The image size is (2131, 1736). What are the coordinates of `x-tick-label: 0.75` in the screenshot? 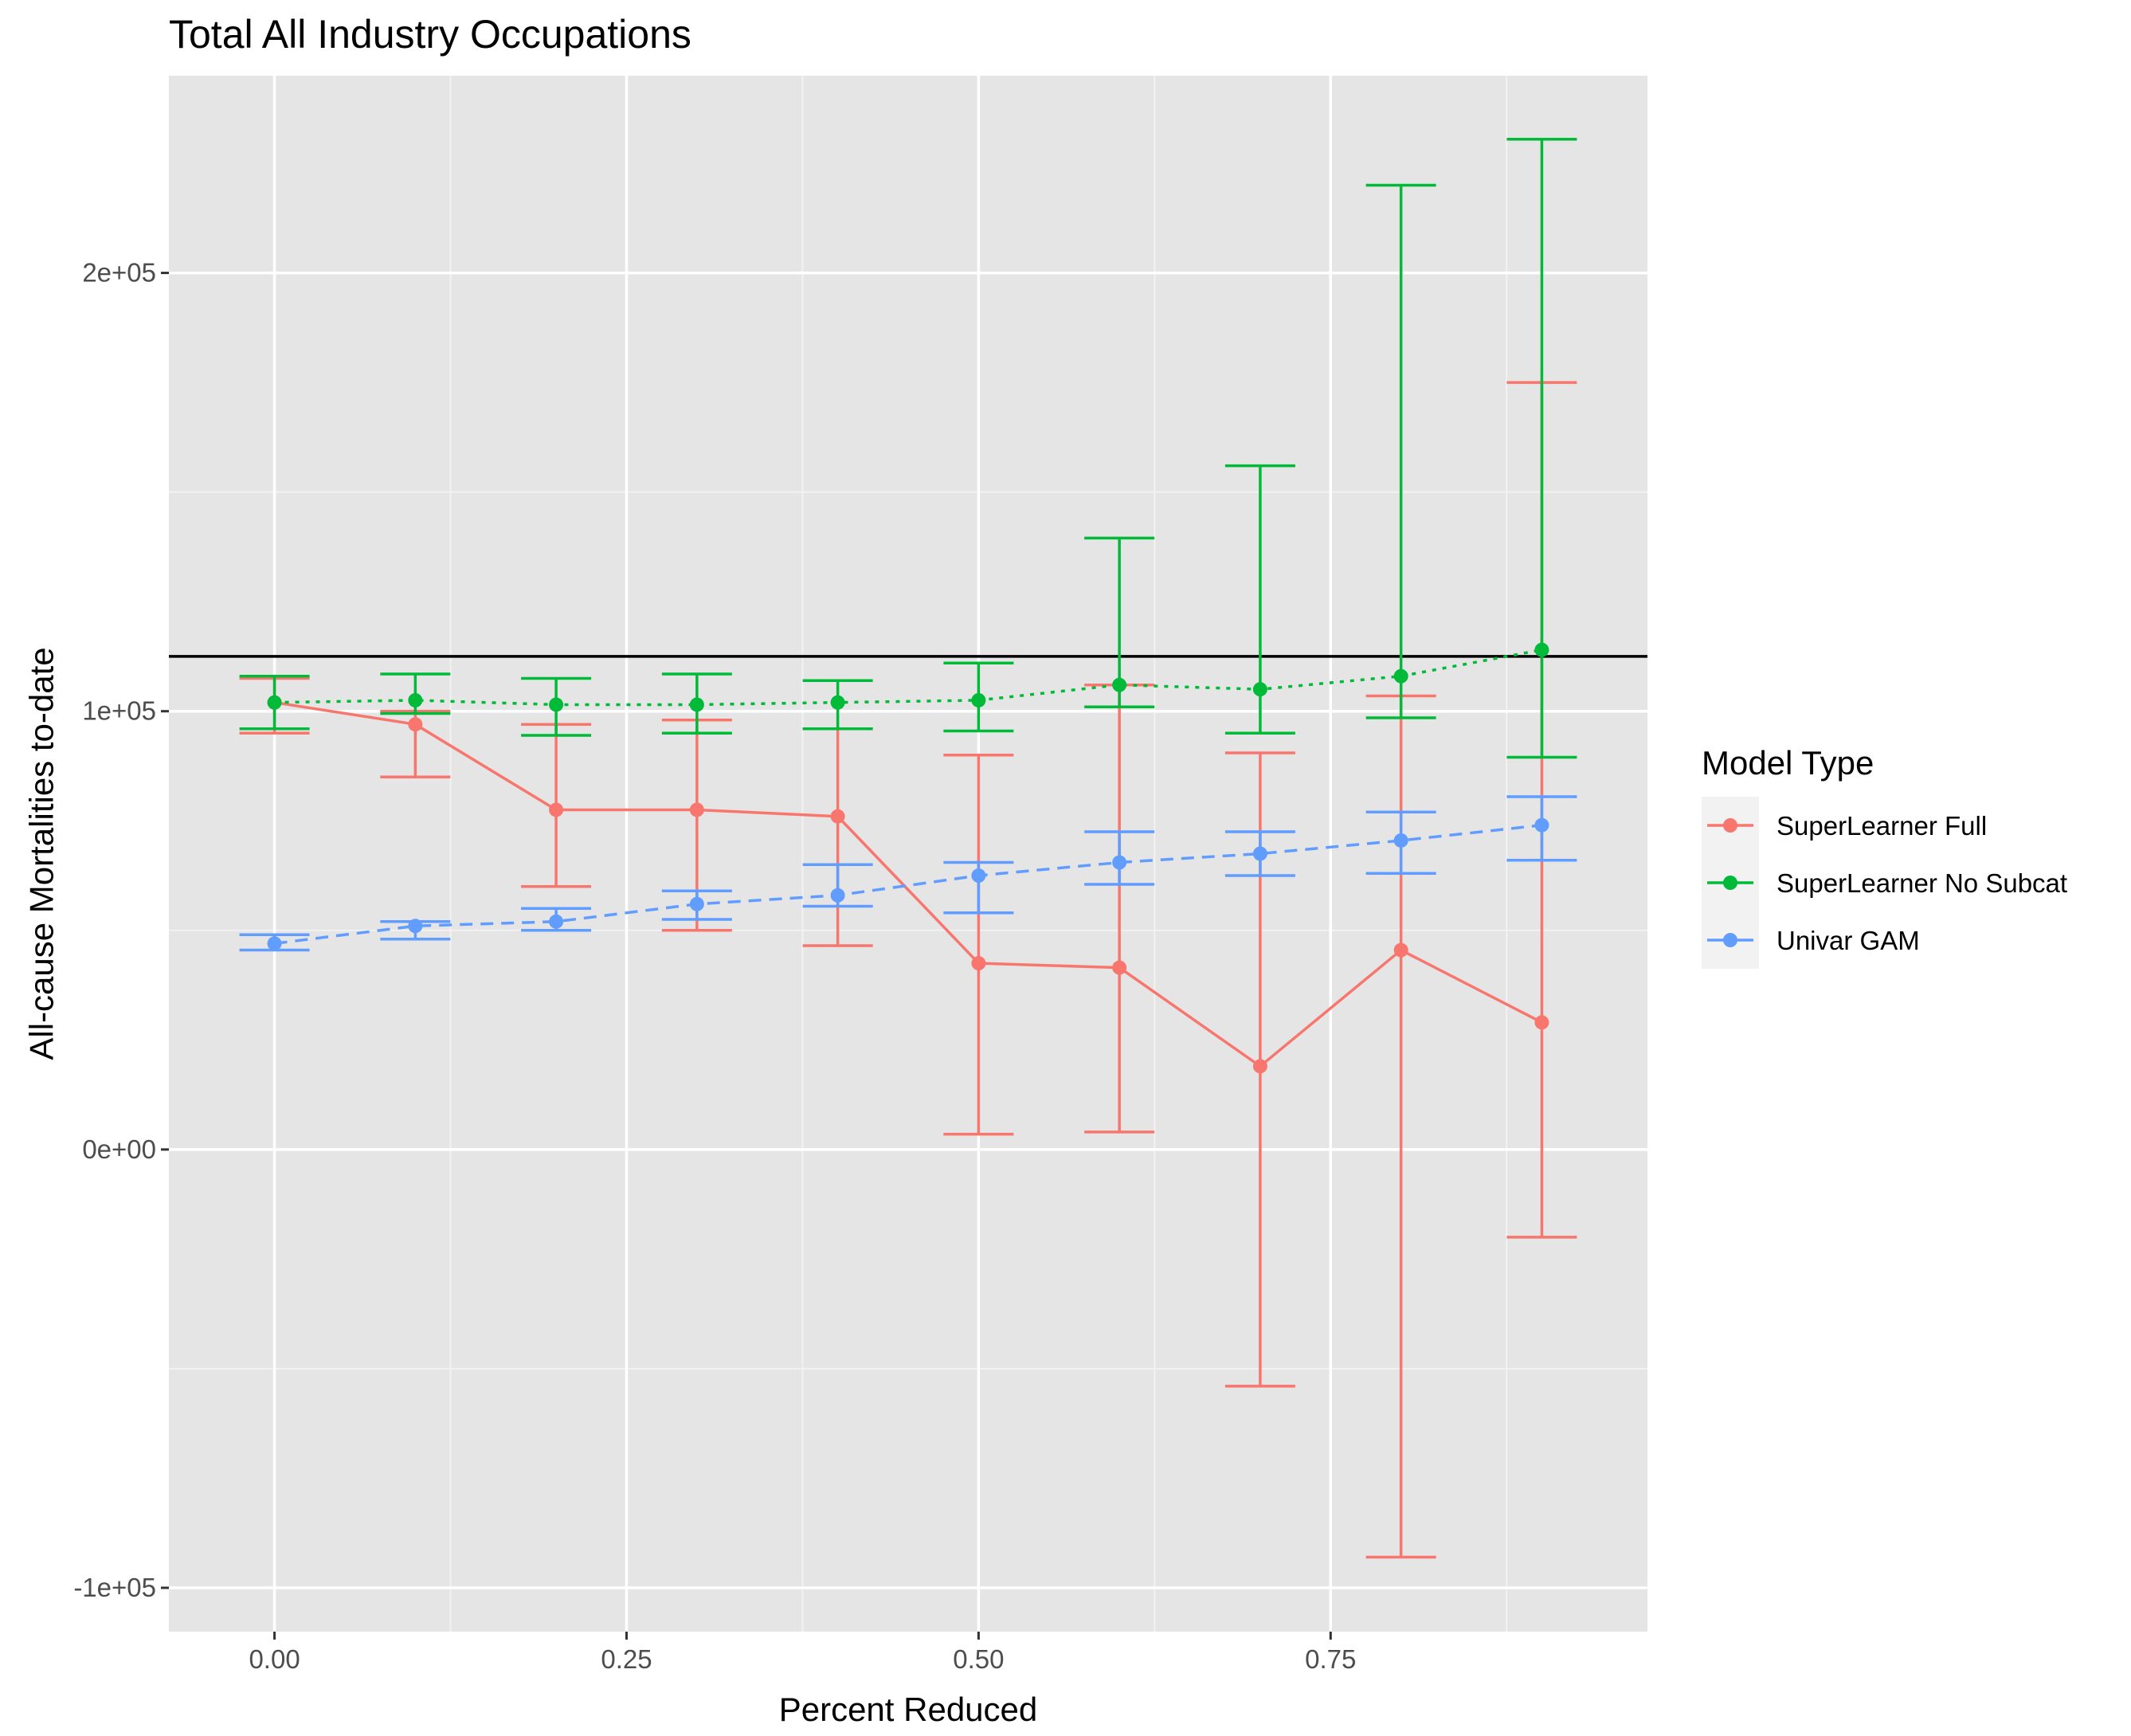 It's located at (1330, 1659).